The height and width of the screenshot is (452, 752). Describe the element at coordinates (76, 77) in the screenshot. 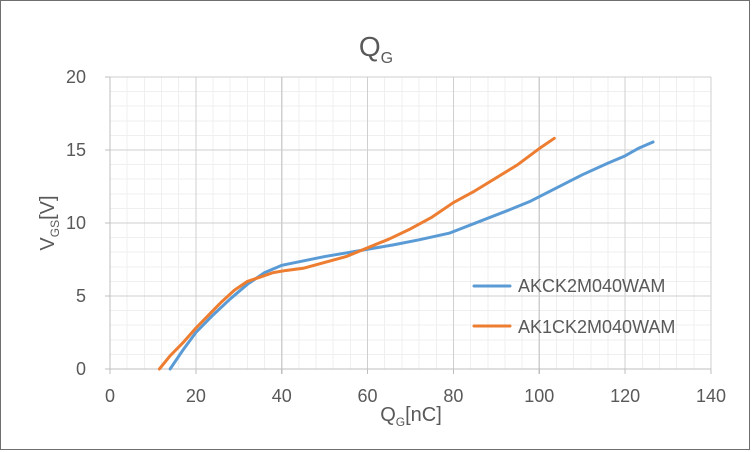

I see `y-tick-label: 20` at that location.